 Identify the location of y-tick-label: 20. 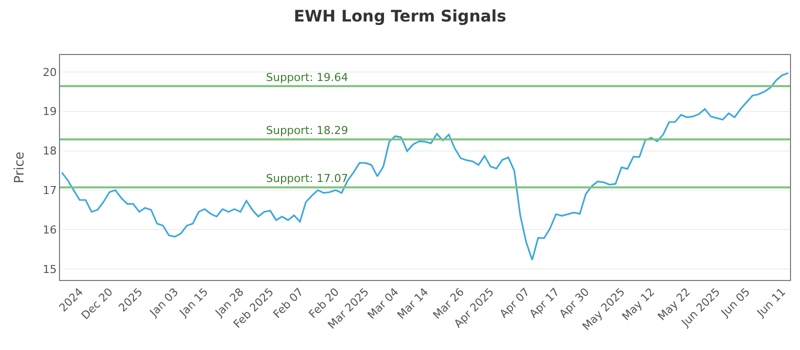
(49, 72).